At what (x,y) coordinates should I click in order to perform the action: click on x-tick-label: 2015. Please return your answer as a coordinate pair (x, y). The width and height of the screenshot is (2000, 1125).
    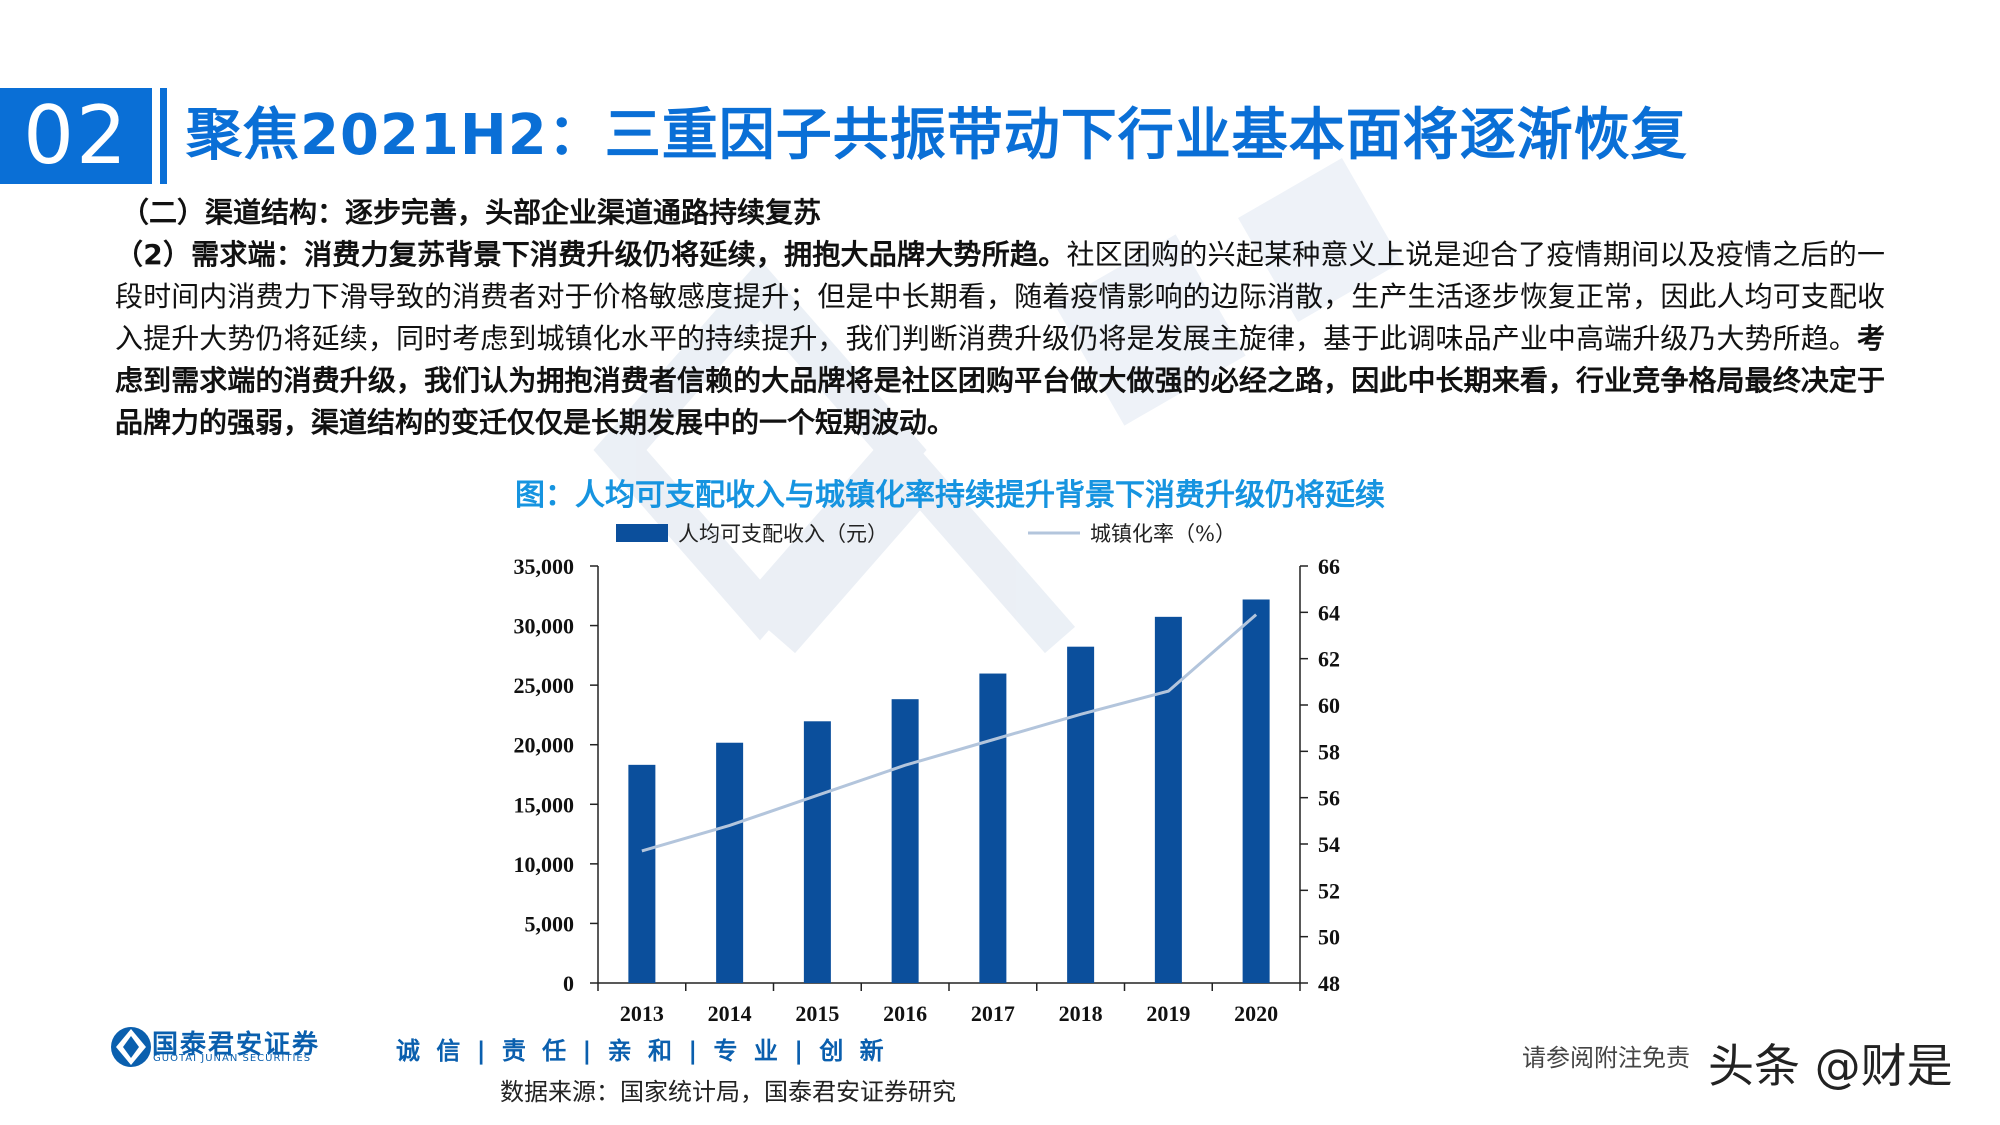
    Looking at the image, I should click on (817, 1013).